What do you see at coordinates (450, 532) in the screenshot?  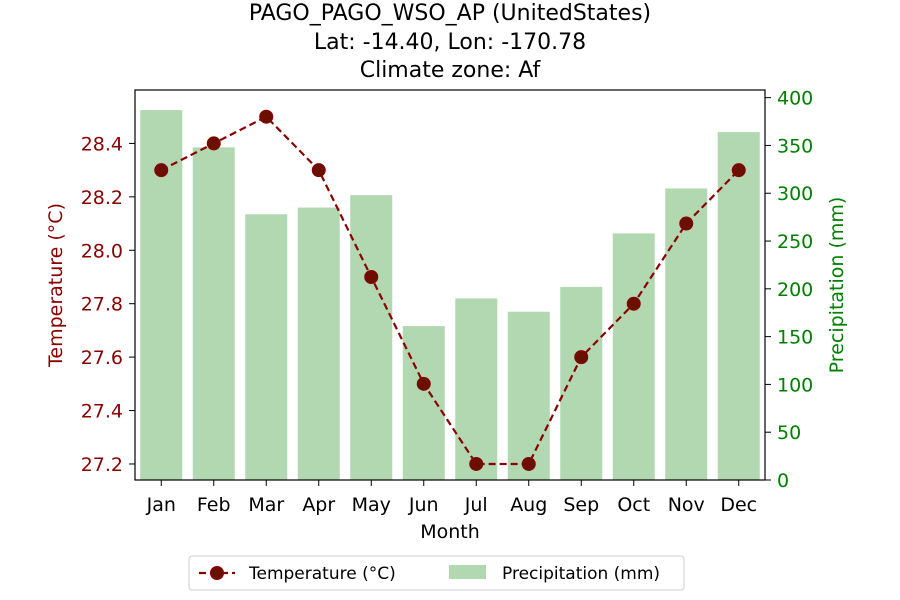 I see `x-axis-label: Month` at bounding box center [450, 532].